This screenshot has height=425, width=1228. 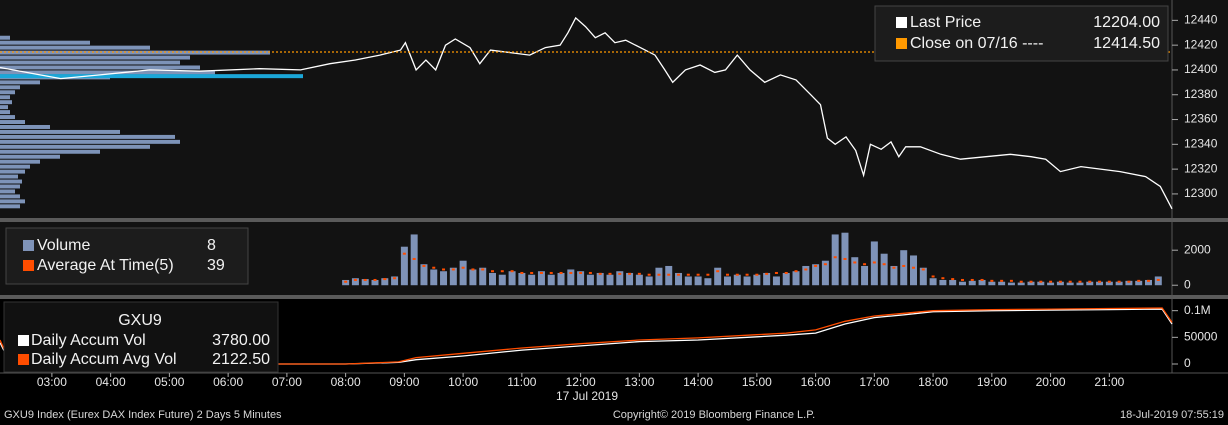 What do you see at coordinates (287, 382) in the screenshot?
I see `x-tick-label: 07:00` at bounding box center [287, 382].